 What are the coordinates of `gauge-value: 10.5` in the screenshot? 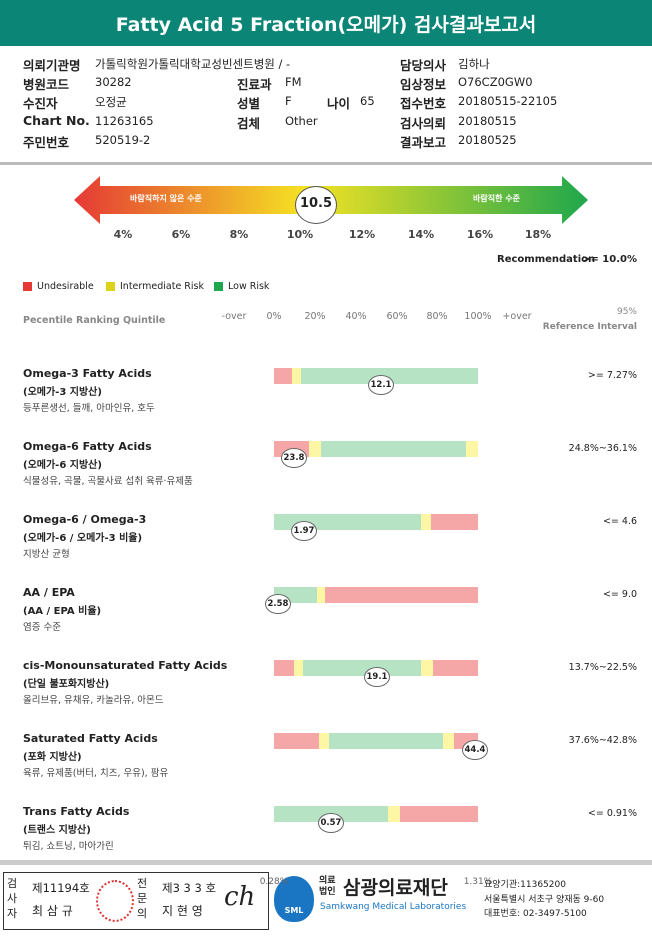 It's located at (316, 203).